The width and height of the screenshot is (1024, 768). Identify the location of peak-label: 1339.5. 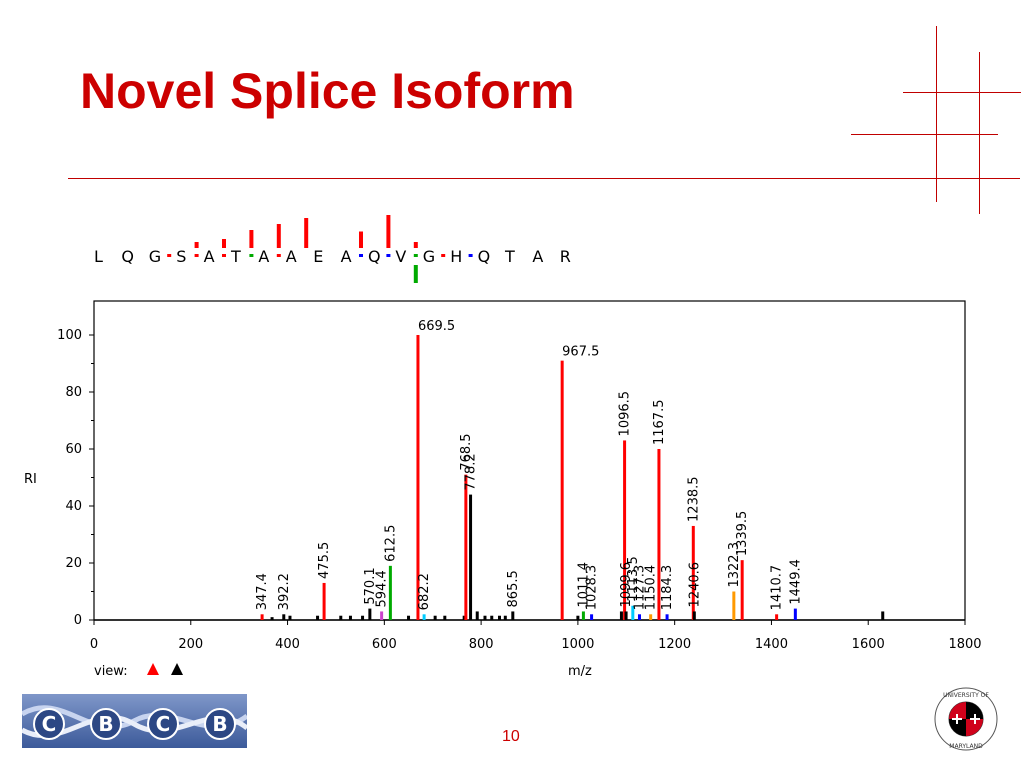
(742, 534).